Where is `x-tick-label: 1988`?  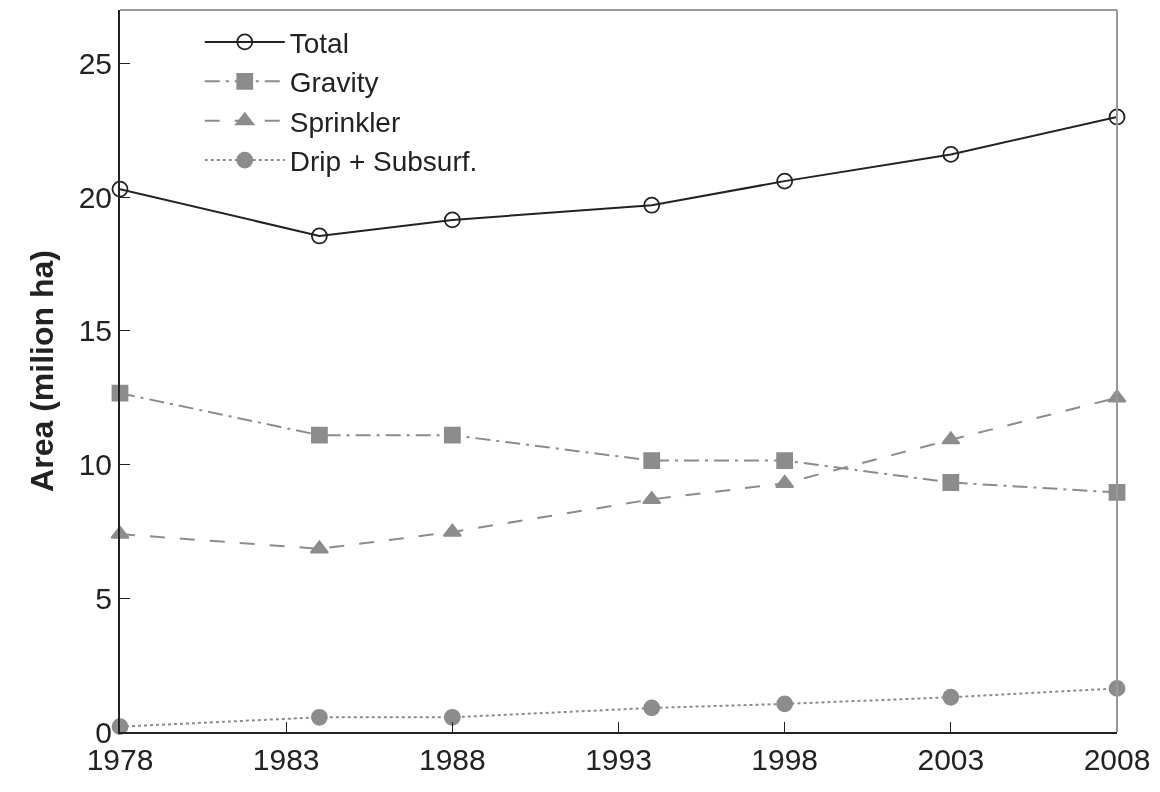
x-tick-label: 1988 is located at coordinates (452, 759).